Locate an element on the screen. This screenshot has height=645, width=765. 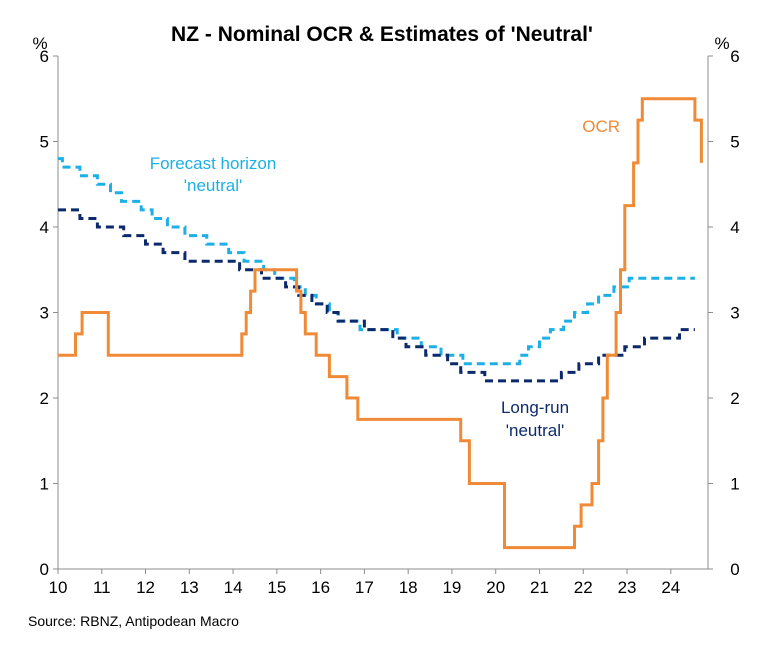
left-axis-unit: % is located at coordinates (39, 43).